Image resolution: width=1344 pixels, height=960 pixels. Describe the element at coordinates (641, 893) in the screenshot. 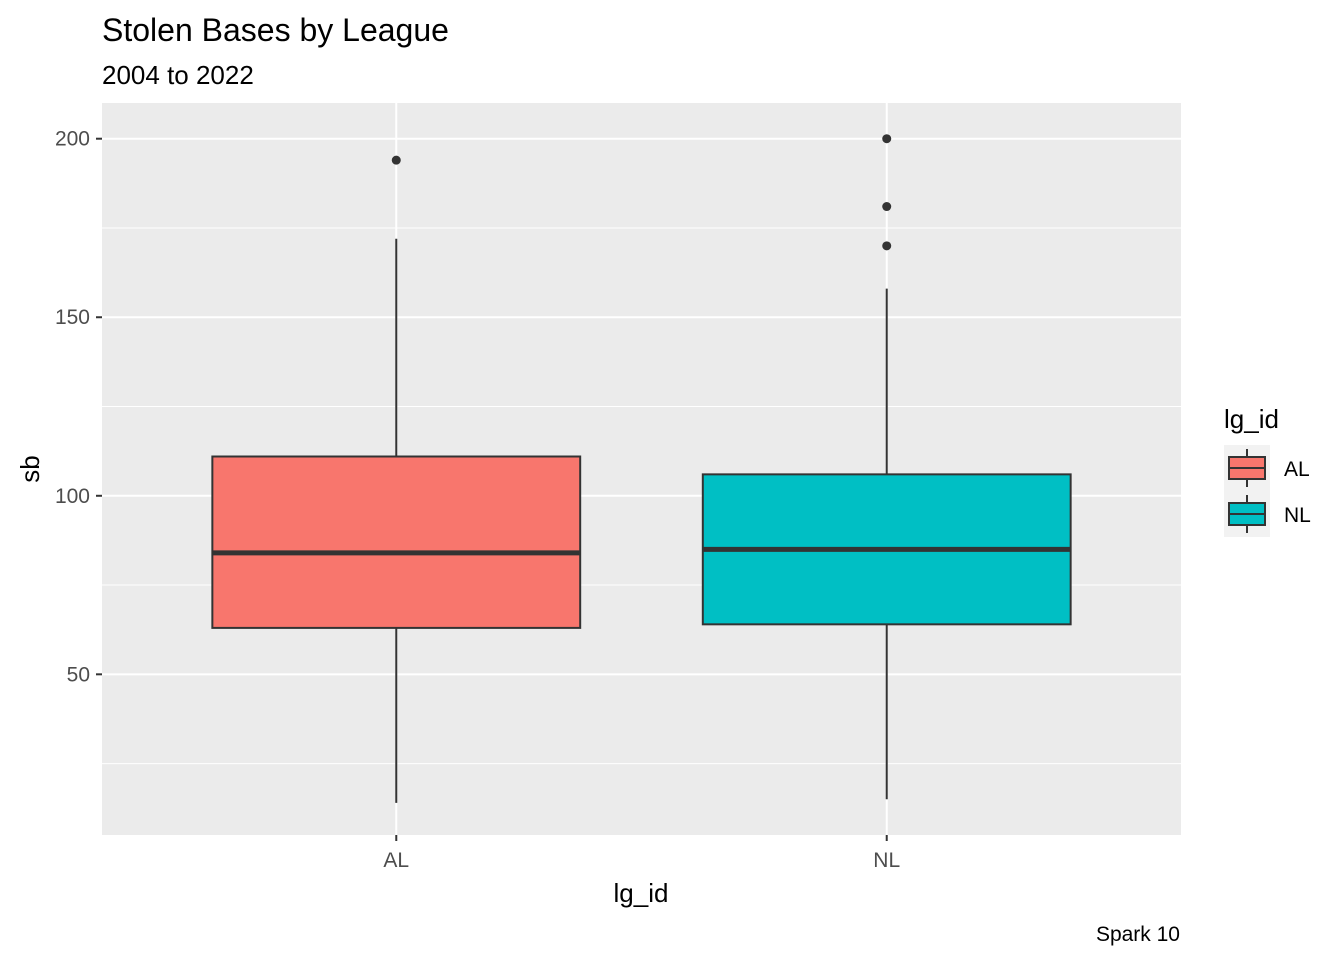

I see `x-axis-title: lg_id` at that location.